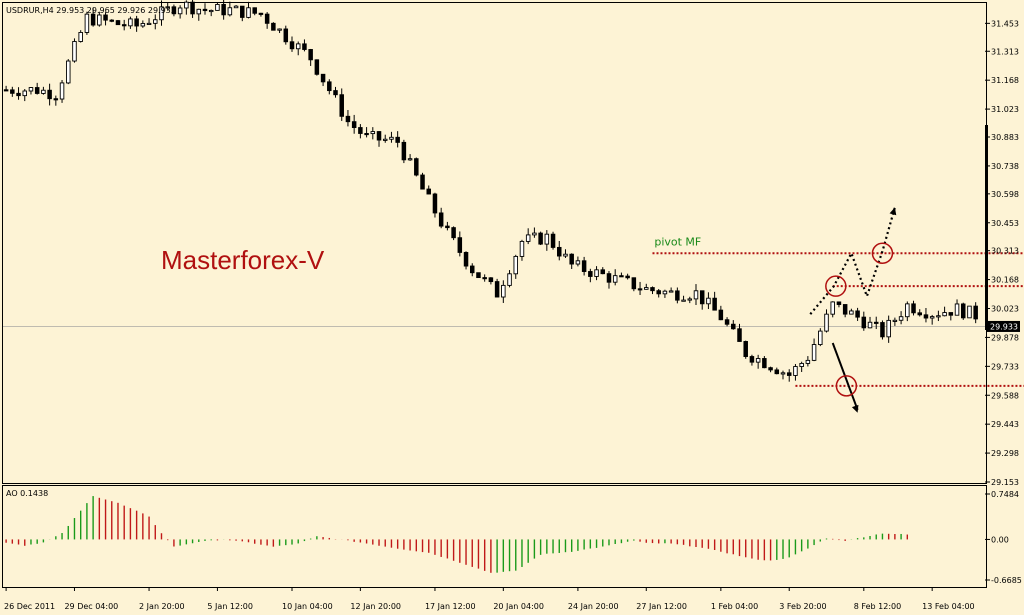  Describe the element at coordinates (948, 606) in the screenshot. I see `x-tick-label: 13 Feb 04:00` at that location.